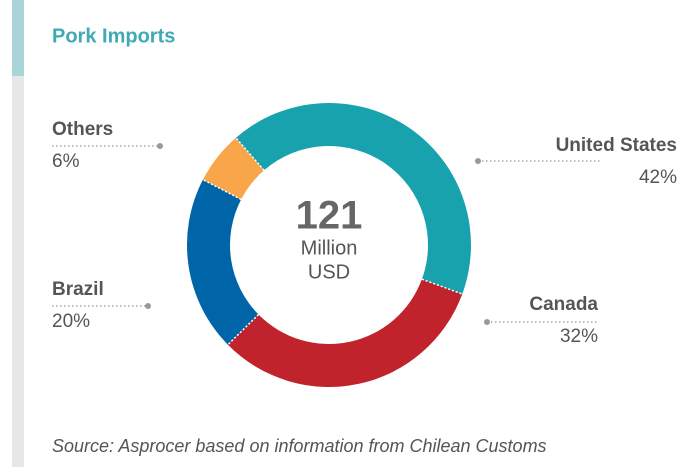  I want to click on center-unit: Million, so click(329, 248).